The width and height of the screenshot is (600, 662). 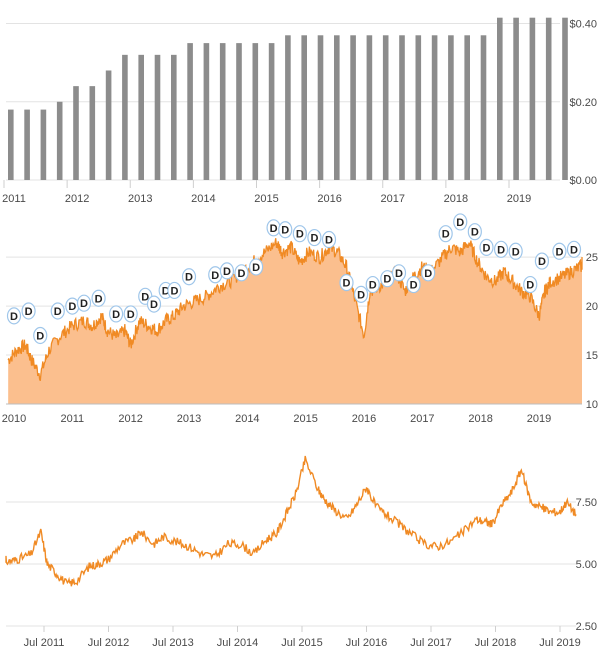 What do you see at coordinates (592, 307) in the screenshot?
I see `y-tick-label: 20` at bounding box center [592, 307].